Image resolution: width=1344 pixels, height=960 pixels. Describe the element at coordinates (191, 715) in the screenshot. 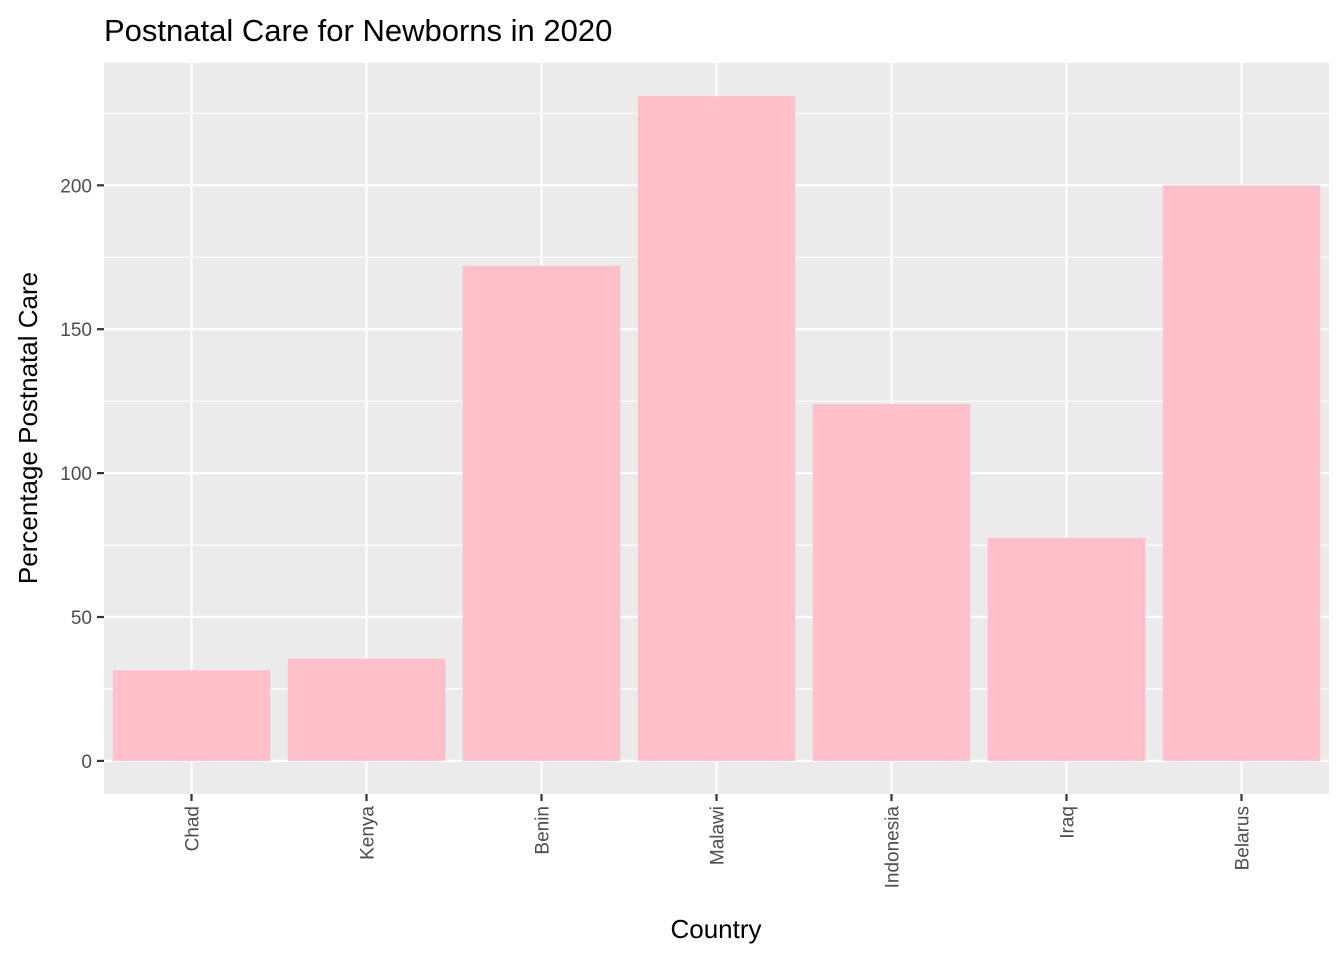

I see `bar-chad` at that location.